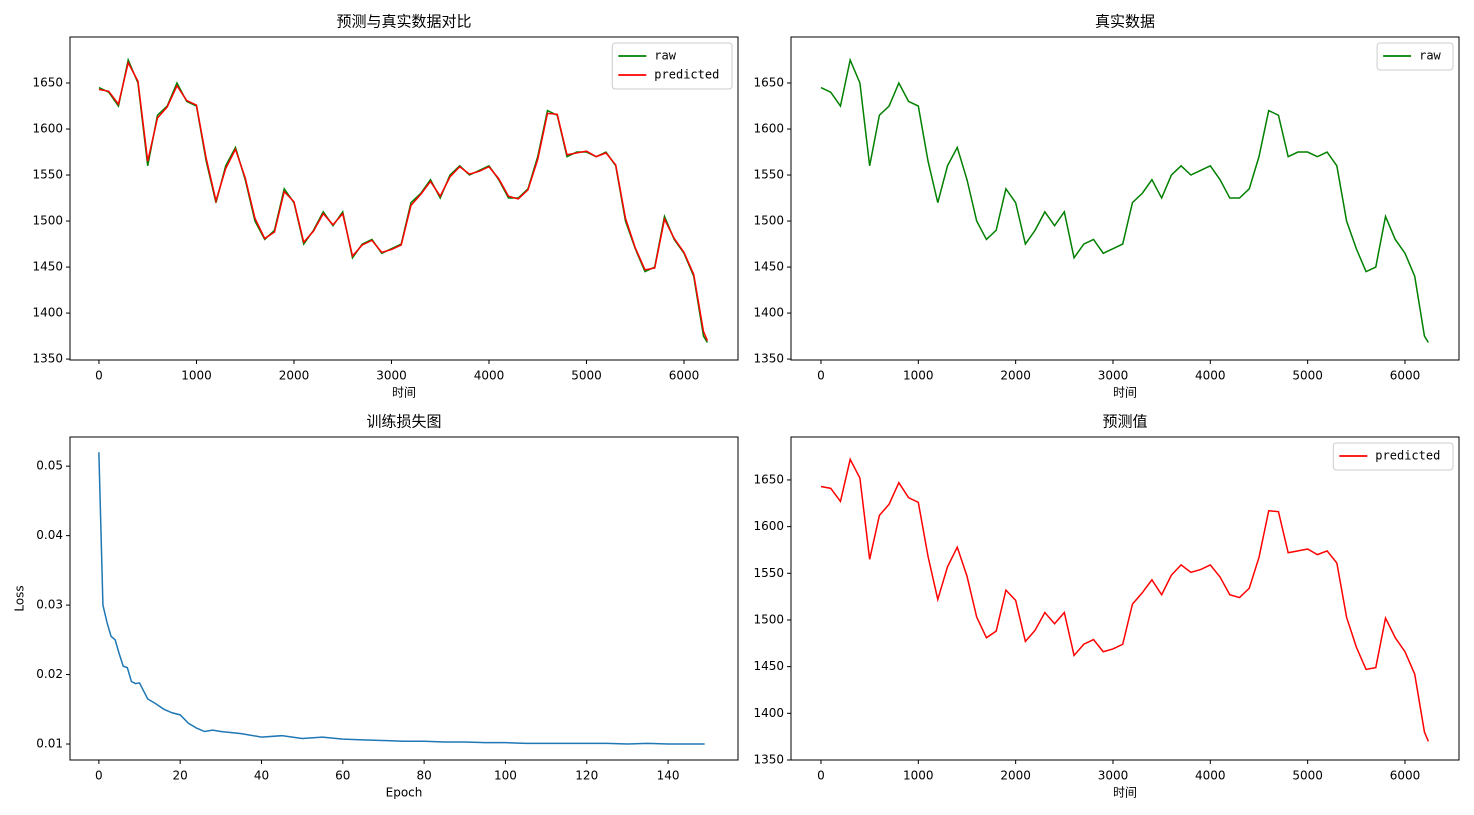  Describe the element at coordinates (49, 744) in the screenshot. I see `y-tick-label: 0.01` at that location.